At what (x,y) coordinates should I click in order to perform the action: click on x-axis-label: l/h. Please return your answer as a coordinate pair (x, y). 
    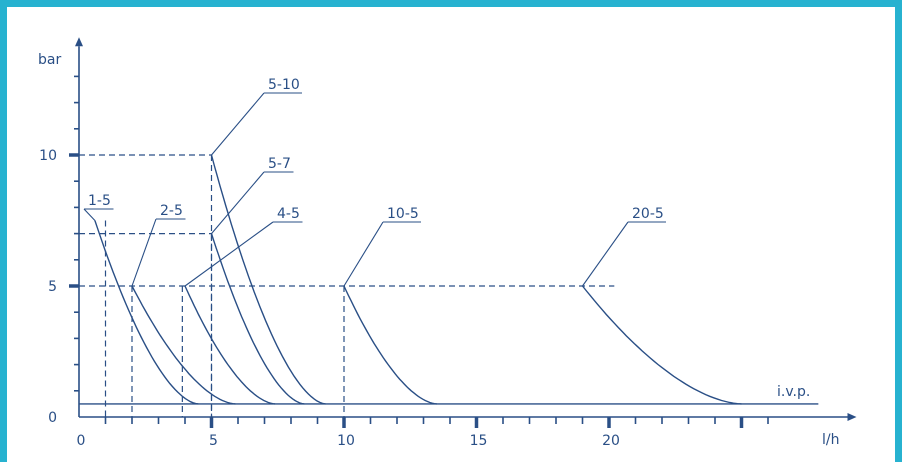
    Looking at the image, I should click on (830, 440).